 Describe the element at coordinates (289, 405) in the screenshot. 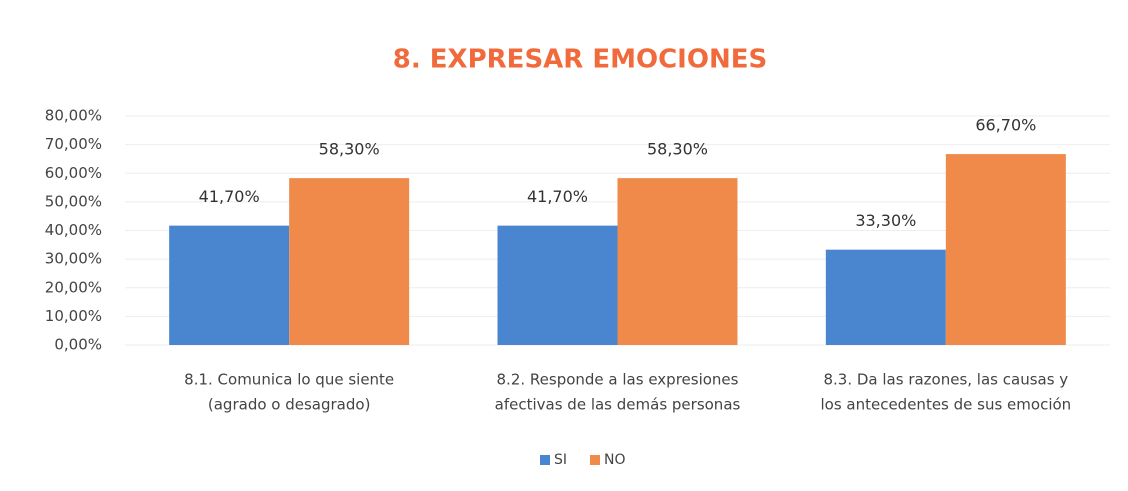

I see `x-tick-label: (agrado o desagrado)` at that location.